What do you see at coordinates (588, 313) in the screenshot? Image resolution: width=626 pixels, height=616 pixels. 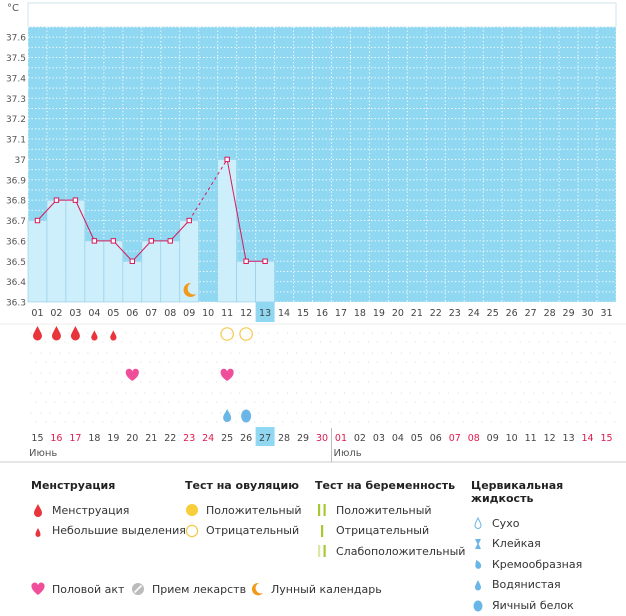 I see `cycle-day-label: 30` at bounding box center [588, 313].